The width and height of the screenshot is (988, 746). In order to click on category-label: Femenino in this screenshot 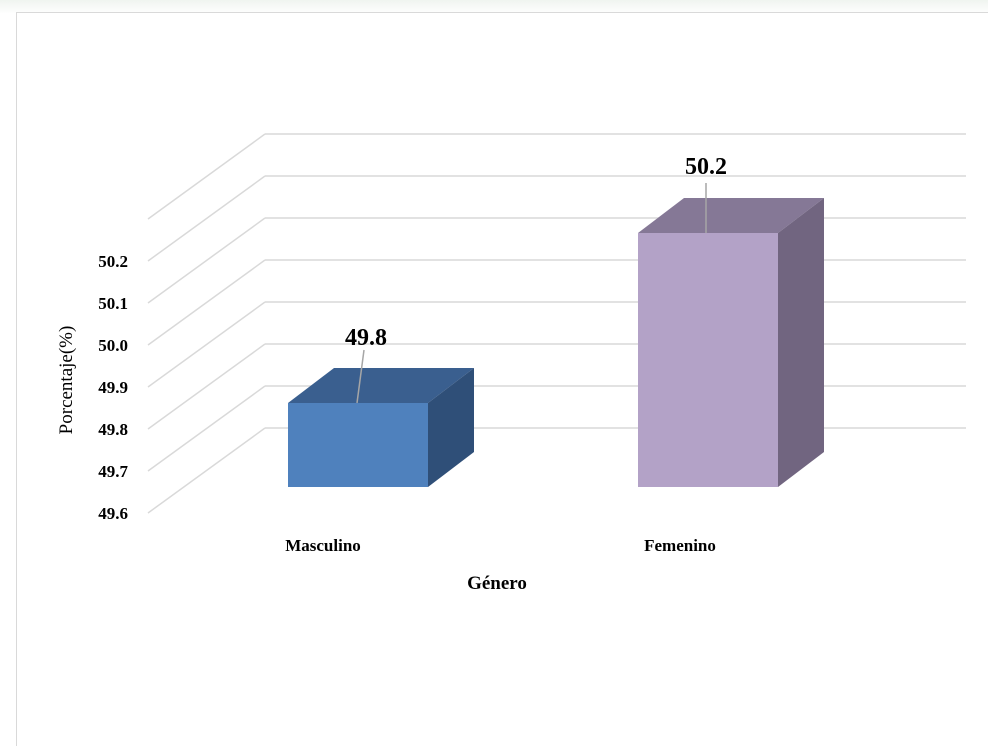, I will do `click(680, 545)`.